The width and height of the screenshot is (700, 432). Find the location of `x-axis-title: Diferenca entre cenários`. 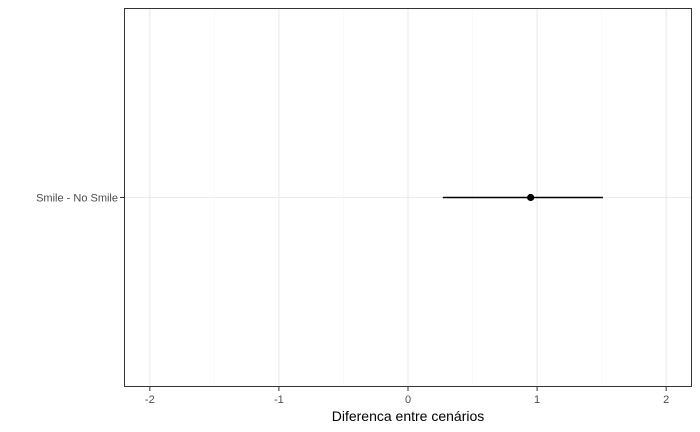

x-axis-title: Diferenca entre cenários is located at coordinates (408, 416).